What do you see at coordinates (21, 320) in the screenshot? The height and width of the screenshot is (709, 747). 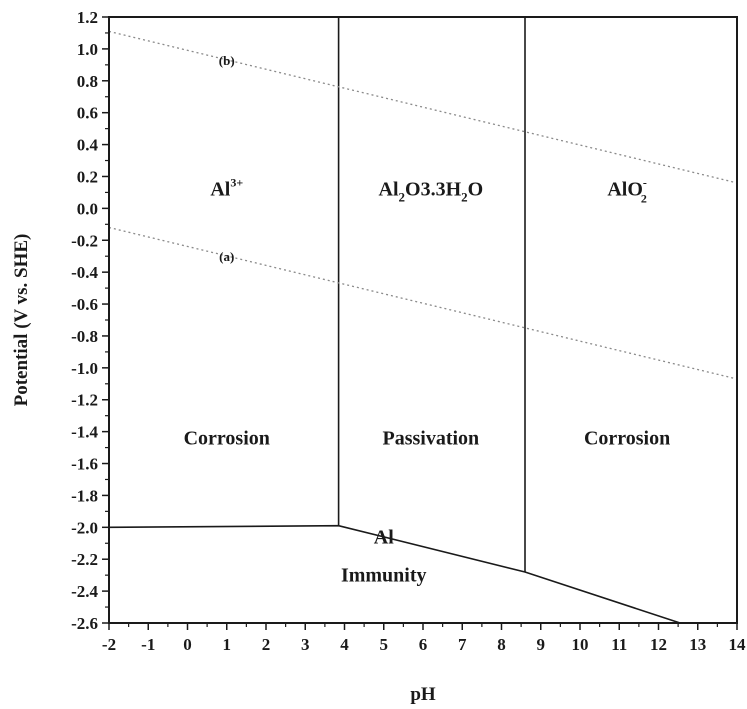 I see `y-axis-title: Potential (V vs. SHE)` at bounding box center [21, 320].